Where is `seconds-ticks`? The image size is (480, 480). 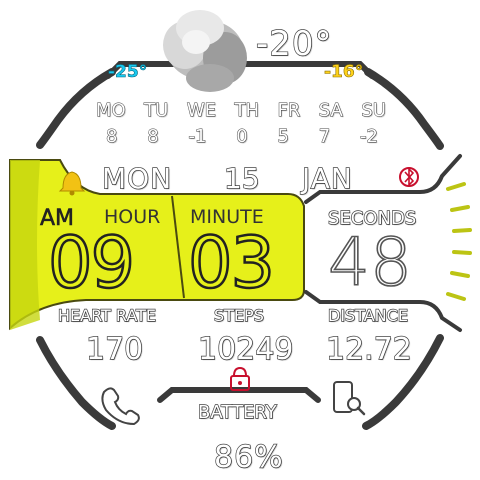
seconds-ticks is located at coordinates (459, 241).